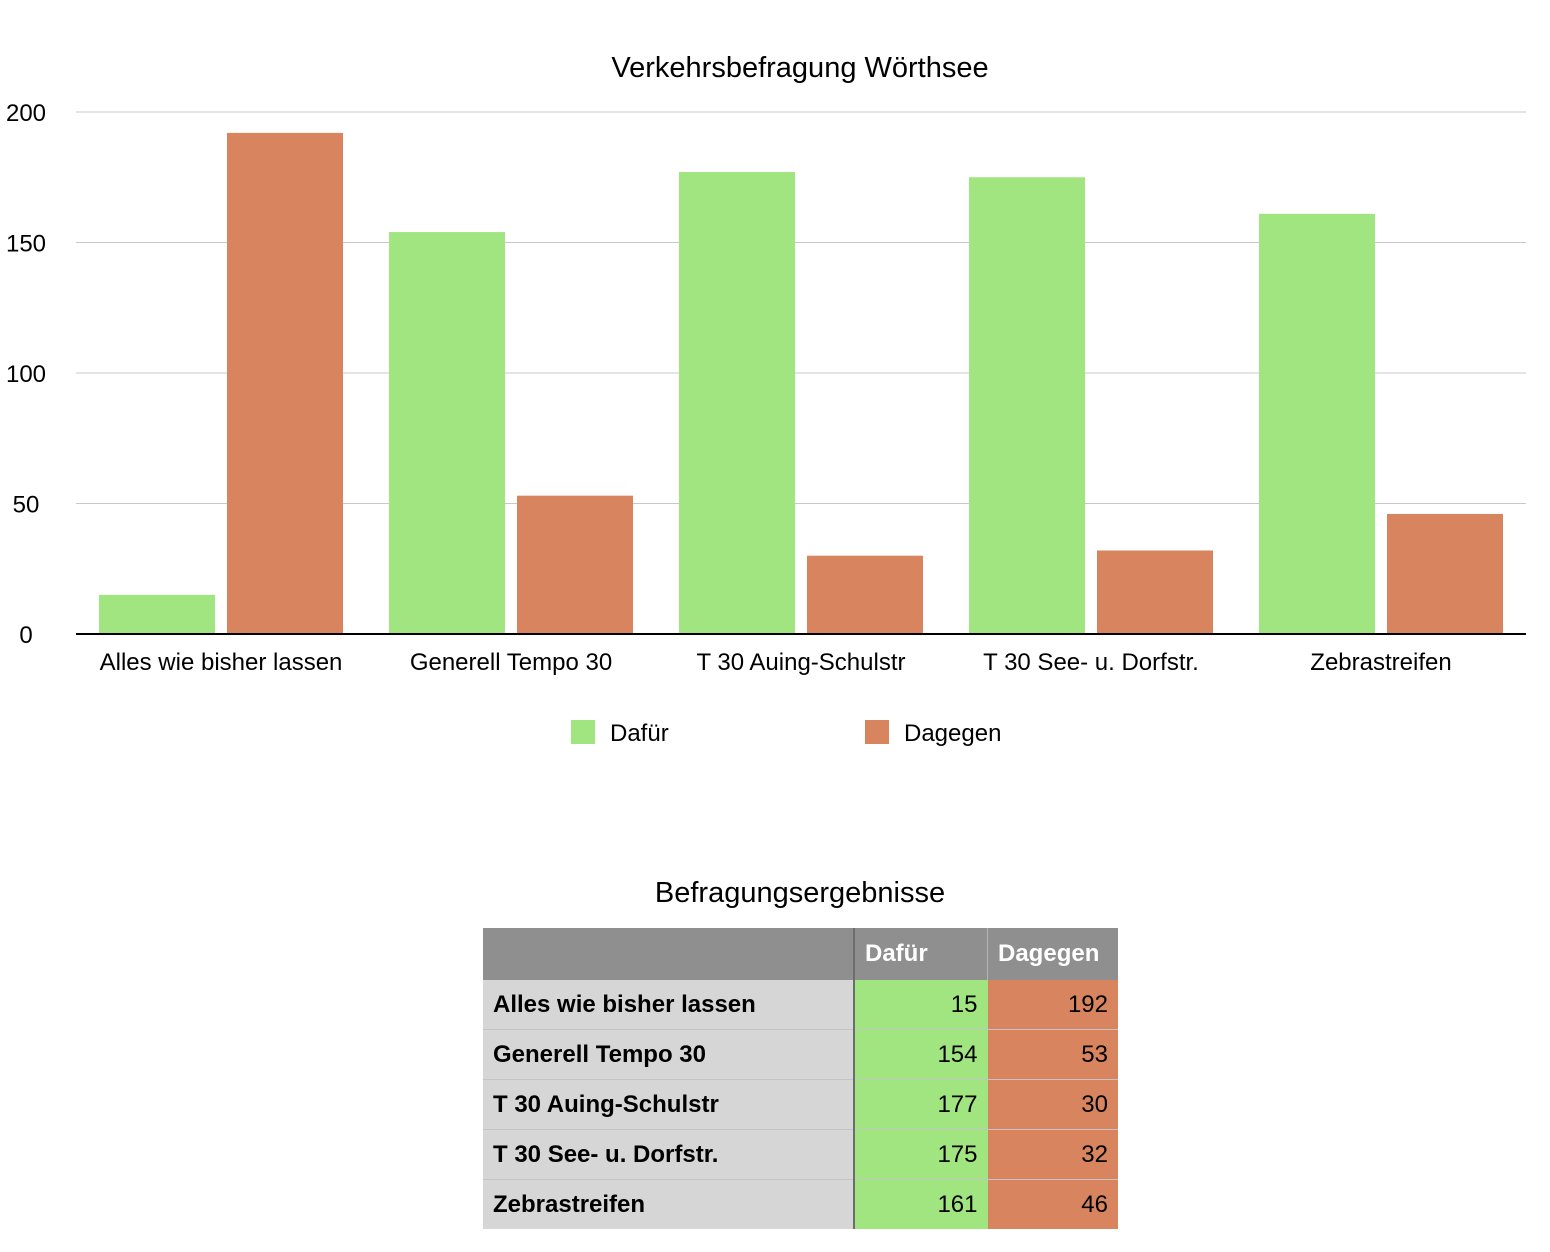 The height and width of the screenshot is (1252, 1550). I want to click on cell-dafuer: 175, so click(921, 1154).